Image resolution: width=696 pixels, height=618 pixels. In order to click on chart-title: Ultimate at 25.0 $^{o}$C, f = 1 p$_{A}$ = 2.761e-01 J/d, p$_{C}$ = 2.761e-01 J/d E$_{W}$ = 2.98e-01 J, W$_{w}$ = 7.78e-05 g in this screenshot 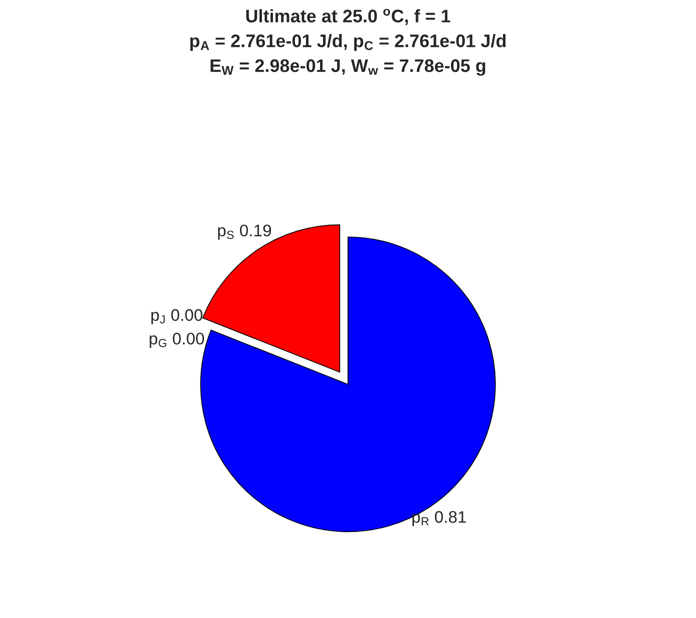, I will do `click(348, 42)`.